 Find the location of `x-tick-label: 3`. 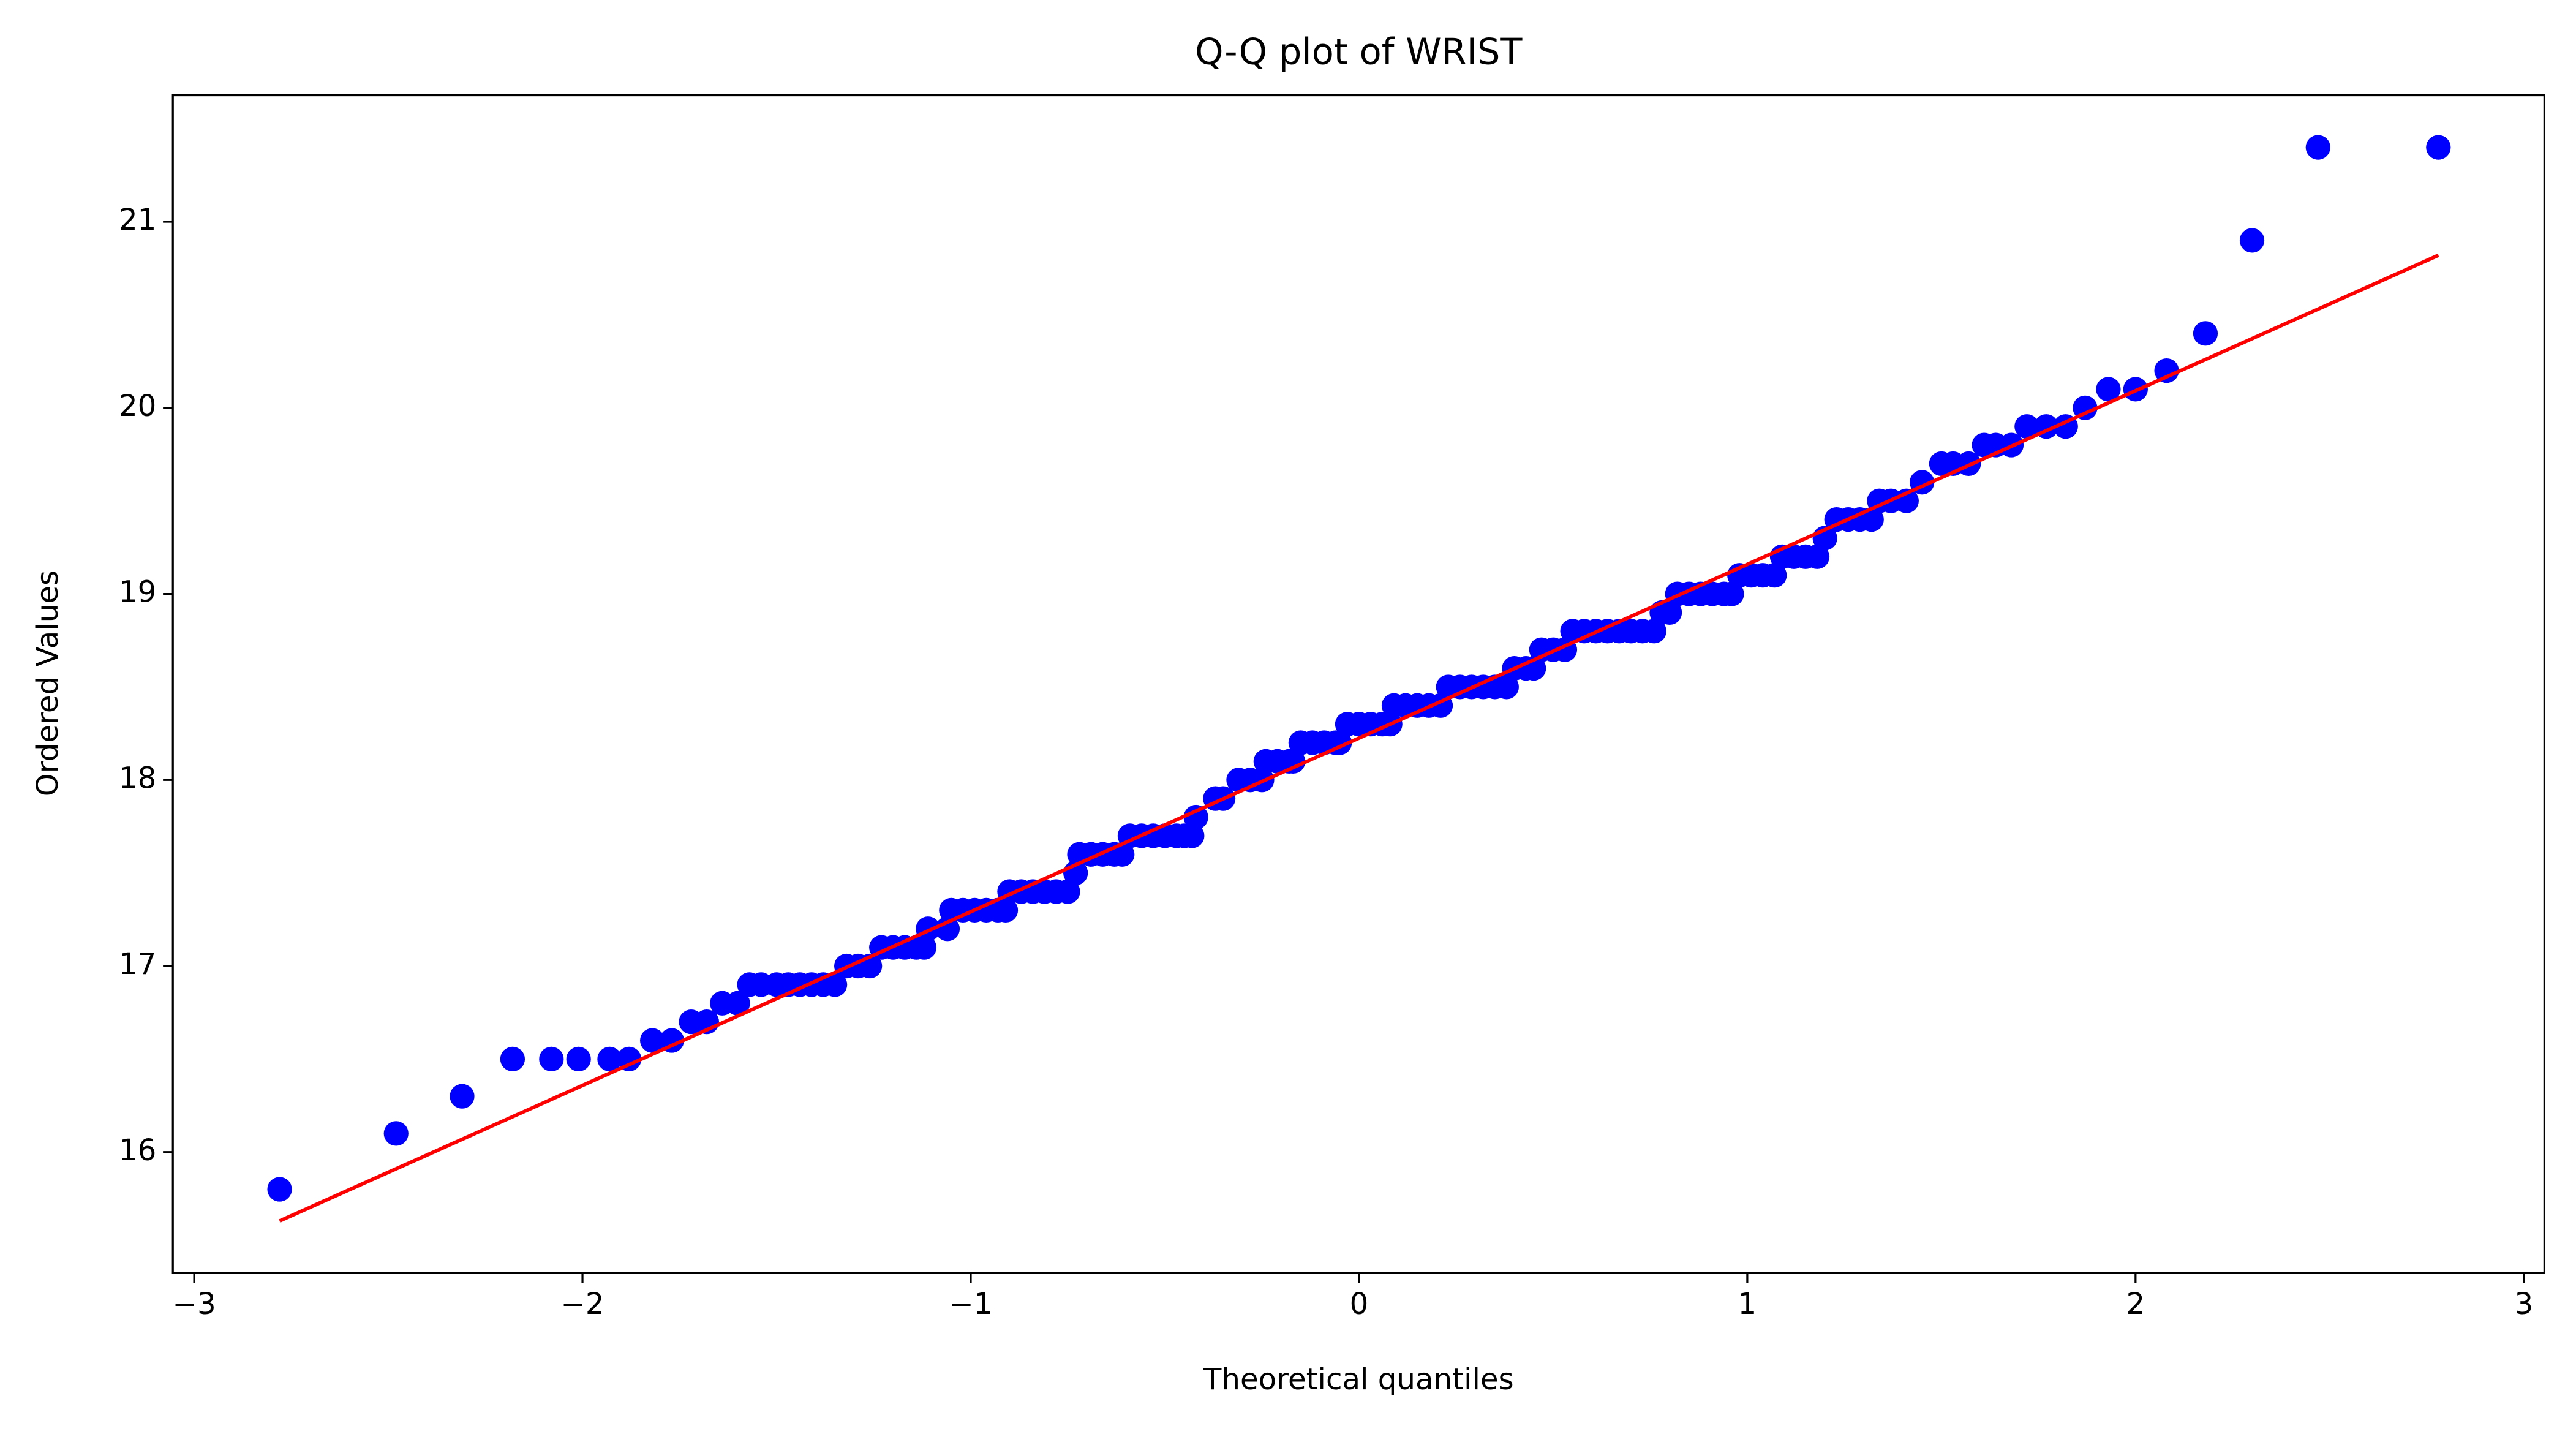

x-tick-label: 3 is located at coordinates (2523, 1304).